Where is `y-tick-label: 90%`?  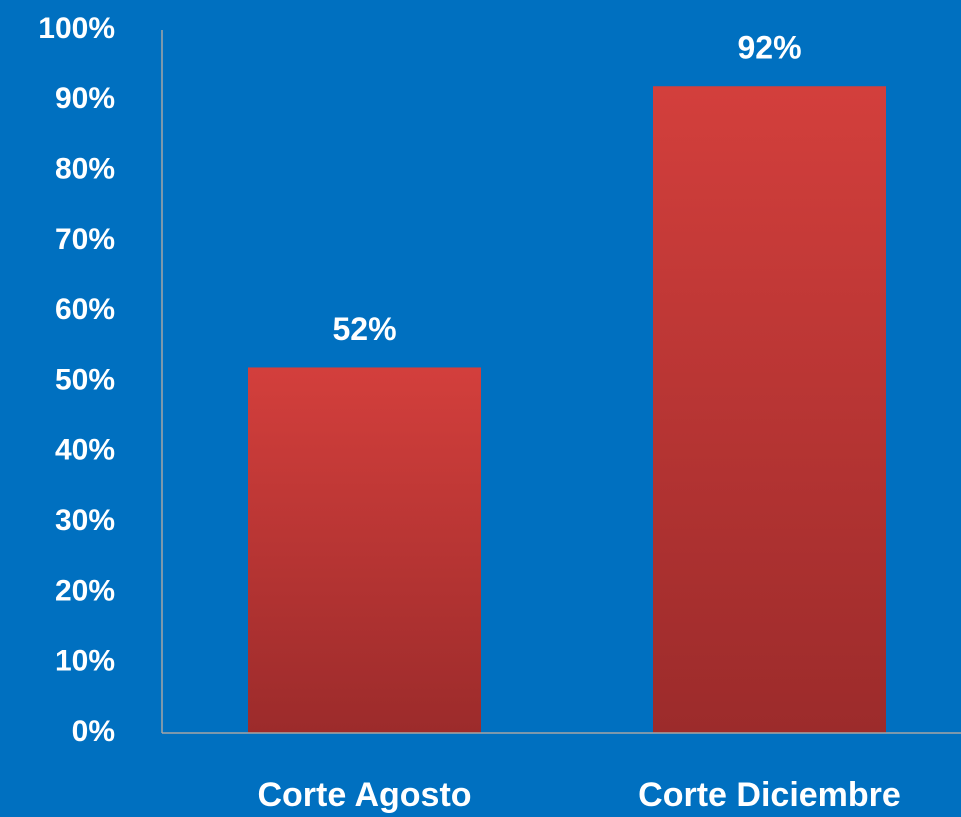
y-tick-label: 90% is located at coordinates (85, 98).